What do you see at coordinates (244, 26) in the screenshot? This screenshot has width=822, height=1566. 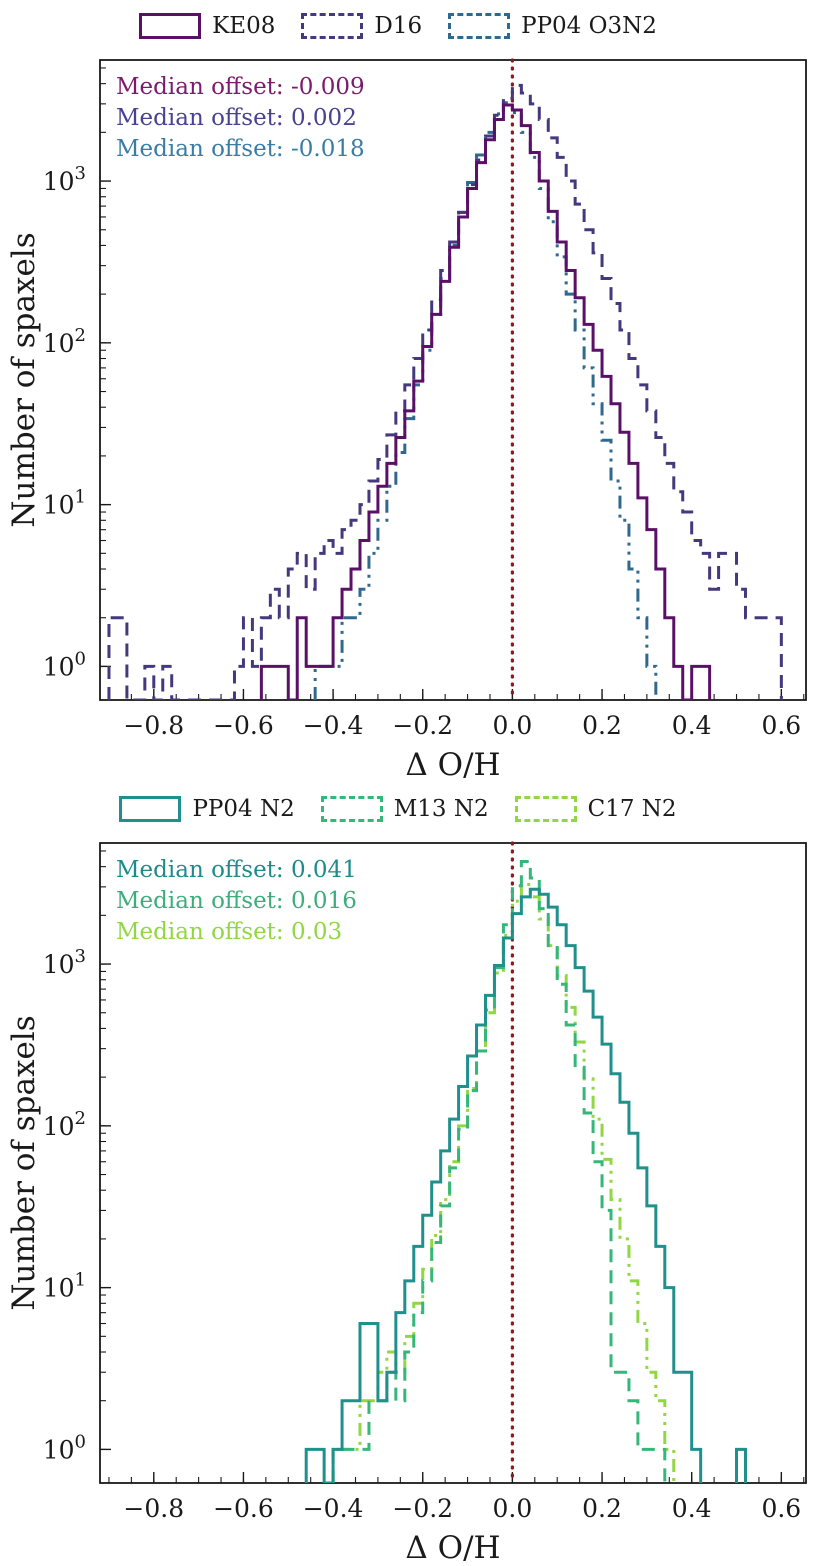 I see `legend-label: KE08` at bounding box center [244, 26].